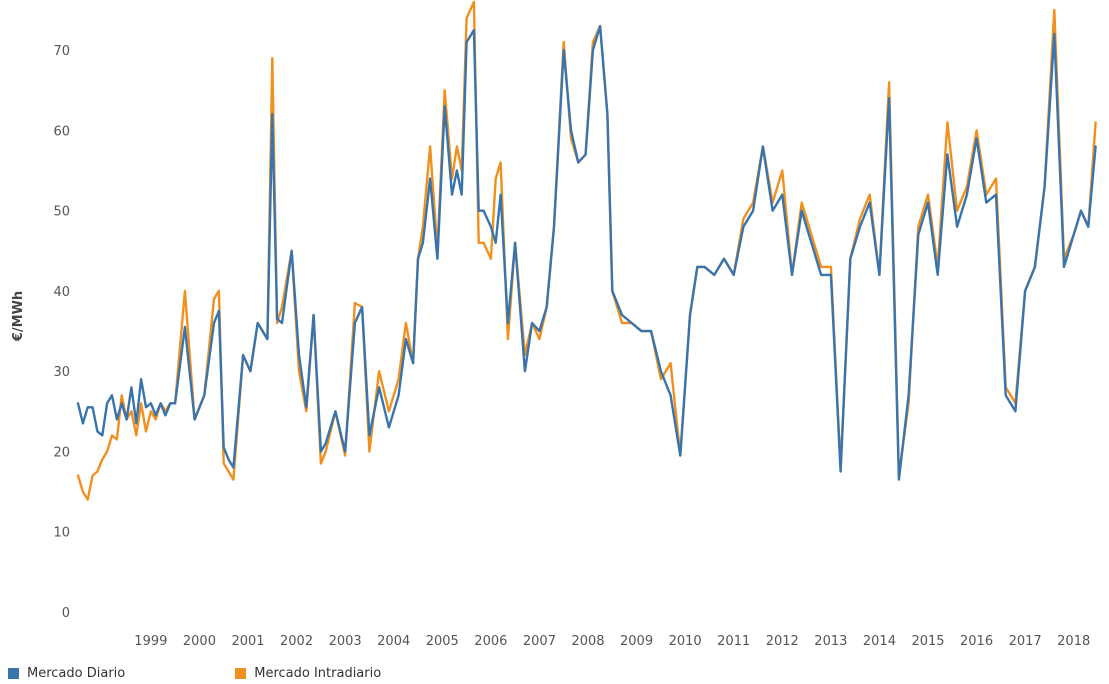 The width and height of the screenshot is (1109, 684). Describe the element at coordinates (61, 51) in the screenshot. I see `y-tick-label: 70` at that location.